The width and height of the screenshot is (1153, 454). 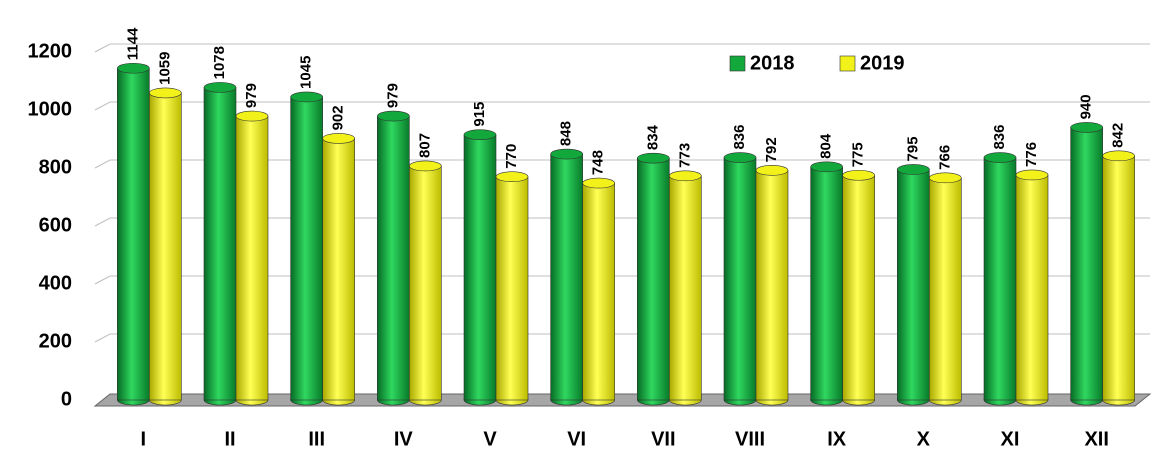 I want to click on y-tick-label: 1200, so click(x=50, y=51).